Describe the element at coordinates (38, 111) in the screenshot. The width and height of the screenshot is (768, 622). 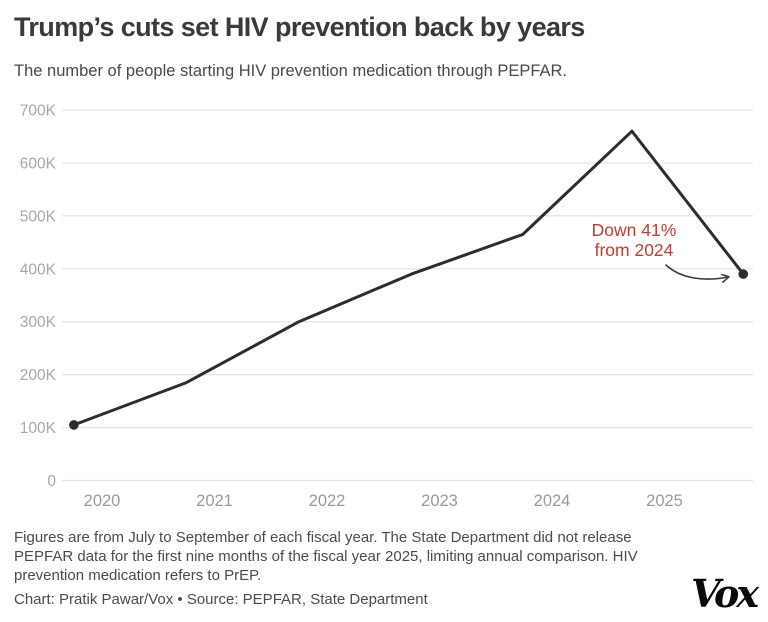
I see `y-tick-label: 700K` at that location.